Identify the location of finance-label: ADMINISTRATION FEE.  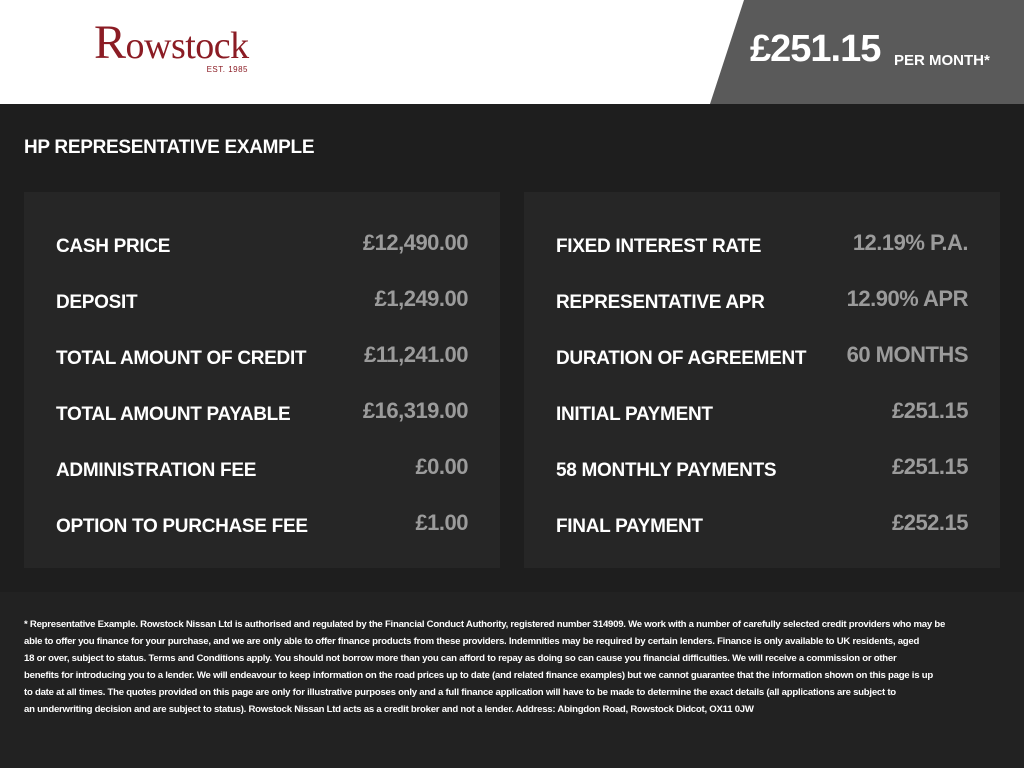
(156, 470).